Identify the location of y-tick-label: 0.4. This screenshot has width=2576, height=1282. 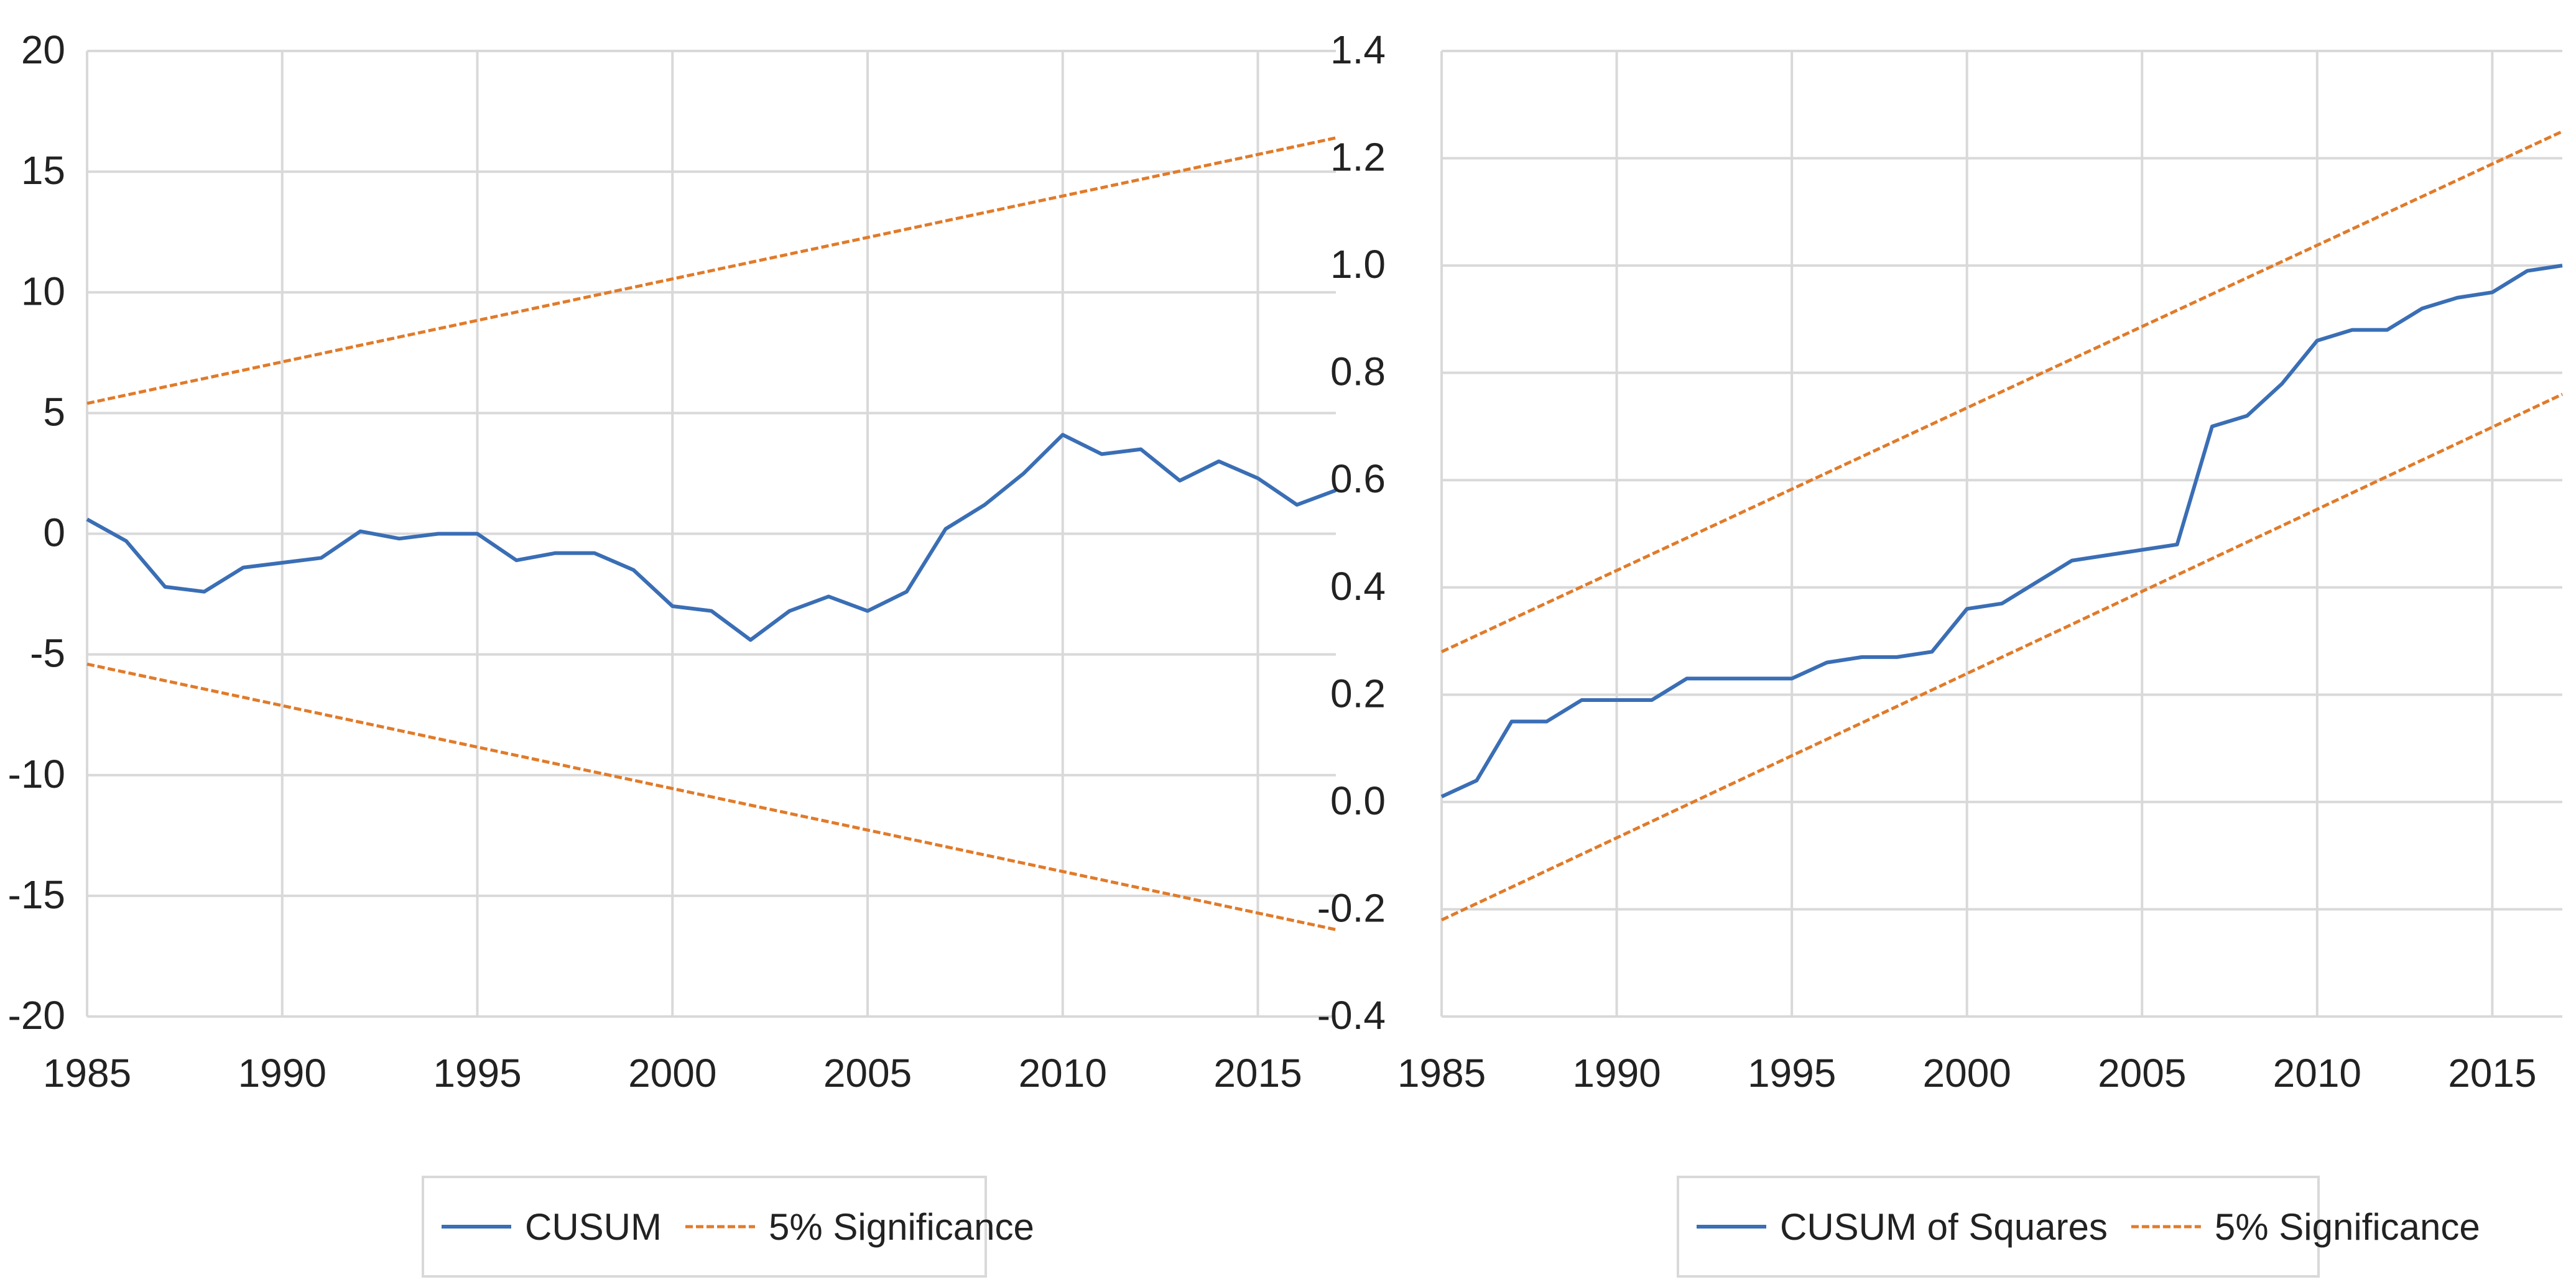
(1358, 586).